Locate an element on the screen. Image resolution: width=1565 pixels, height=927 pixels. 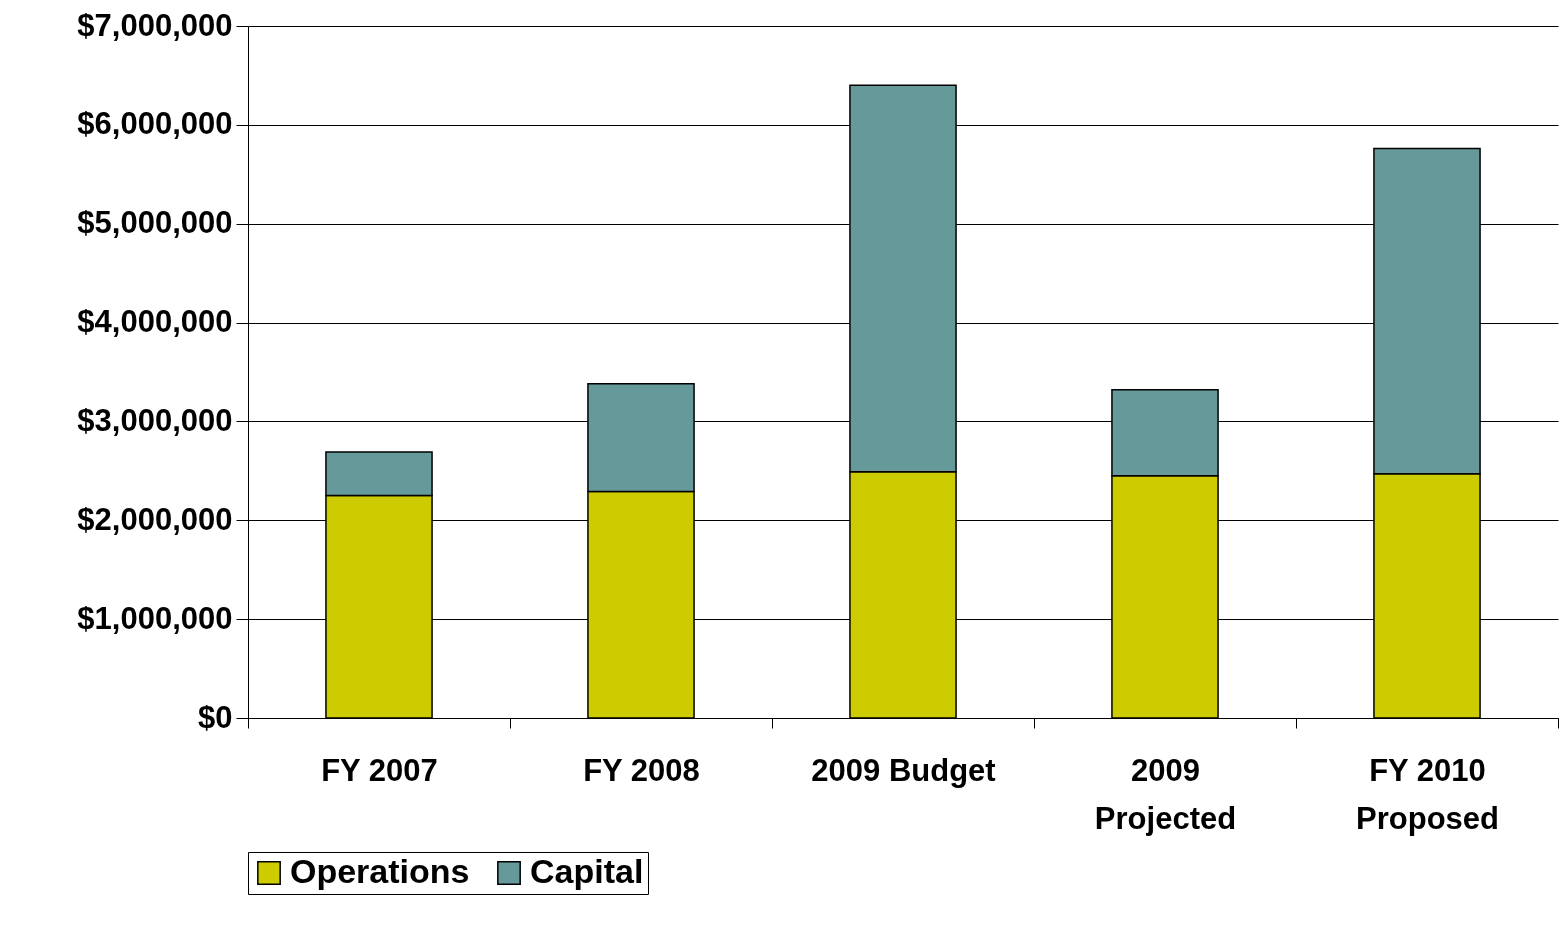
y-tick-label: $2,000,000 is located at coordinates (155, 519).